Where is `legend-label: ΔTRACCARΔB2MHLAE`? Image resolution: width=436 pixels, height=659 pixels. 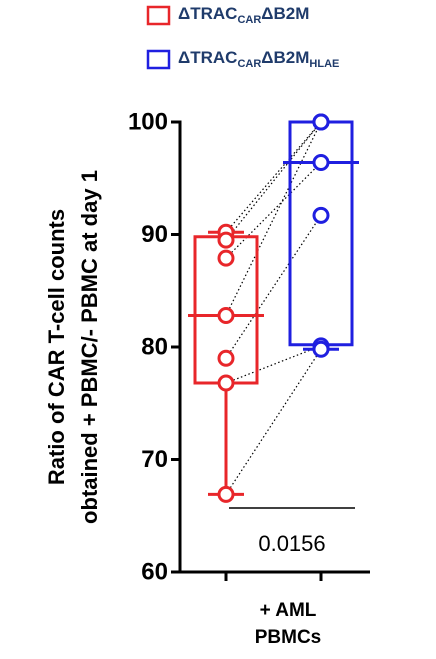
legend-label: ΔTRACCARΔB2MHLAE is located at coordinates (258, 58).